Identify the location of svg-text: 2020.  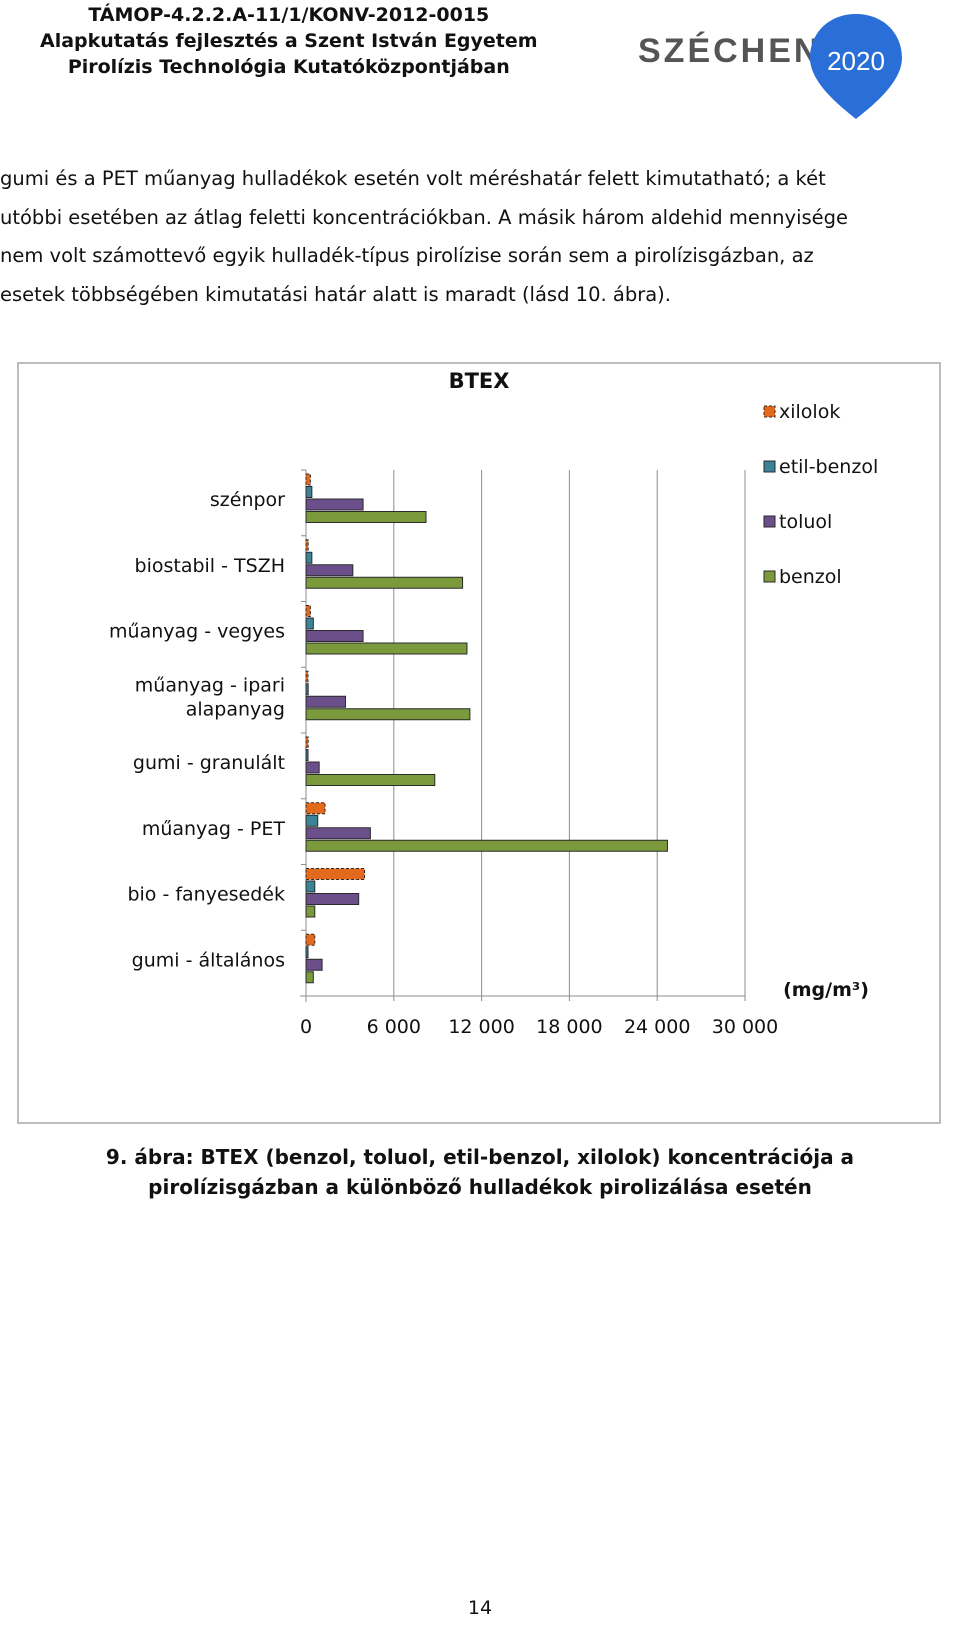
(856, 61).